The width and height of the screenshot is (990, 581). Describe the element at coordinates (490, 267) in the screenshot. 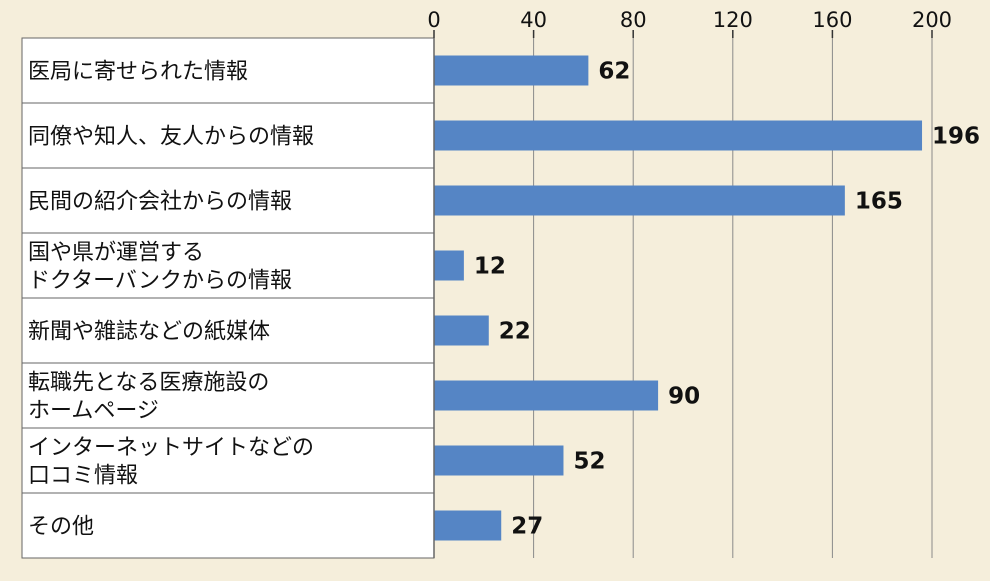

I see `data-label: 12` at that location.